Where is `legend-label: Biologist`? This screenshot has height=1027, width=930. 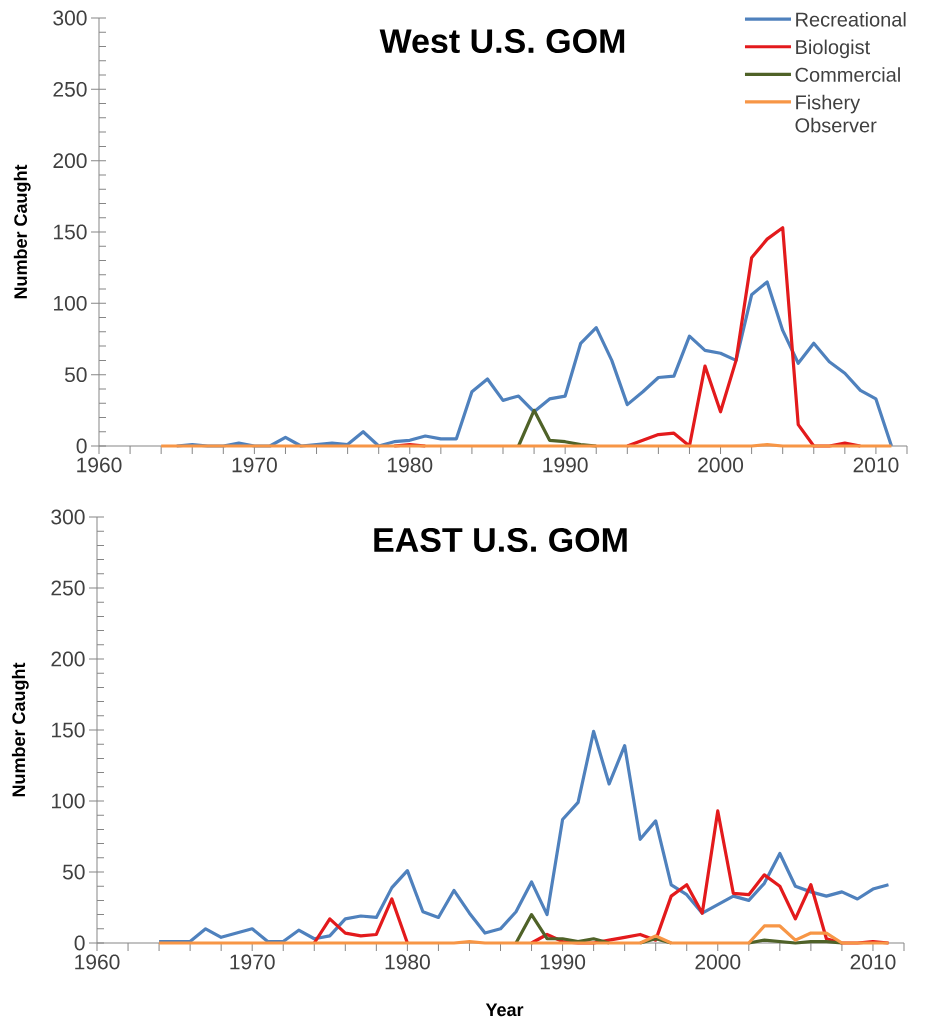
legend-label: Biologist is located at coordinates (833, 49).